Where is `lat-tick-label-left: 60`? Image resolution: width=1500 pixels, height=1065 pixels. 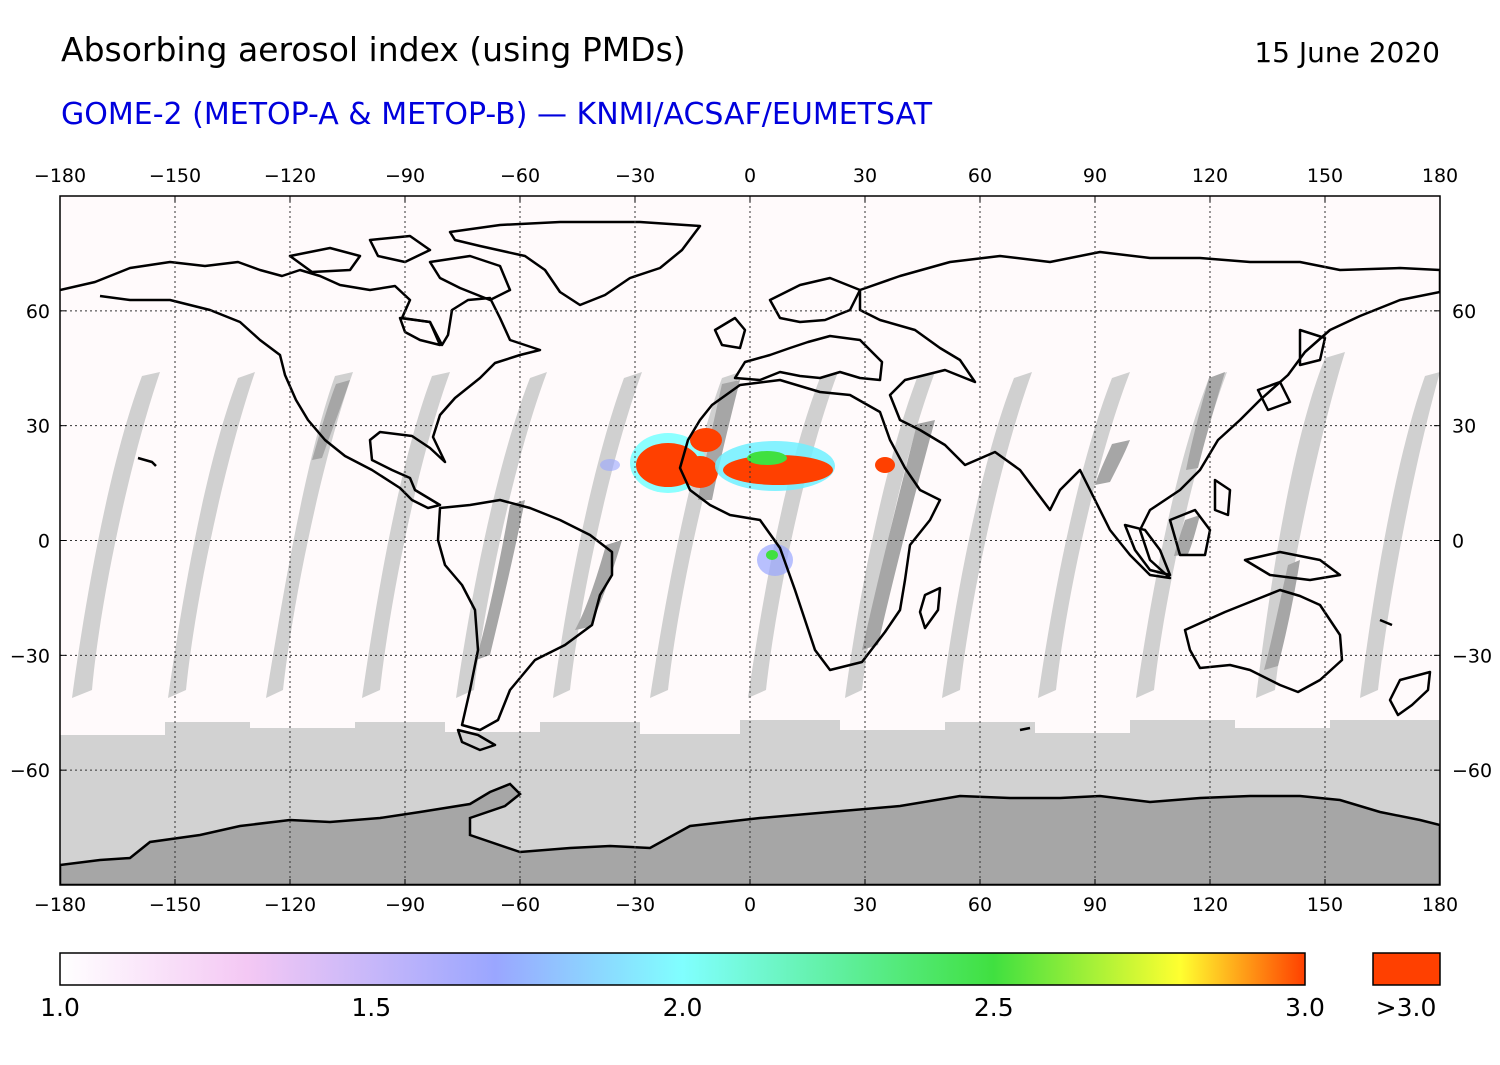 lat-tick-label-left: 60 is located at coordinates (38, 312).